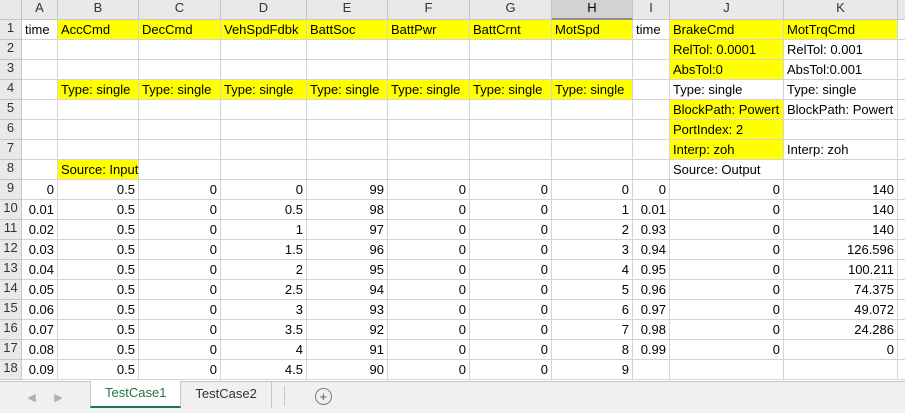 The image size is (905, 413). I want to click on cell-e13: 95, so click(347, 270).